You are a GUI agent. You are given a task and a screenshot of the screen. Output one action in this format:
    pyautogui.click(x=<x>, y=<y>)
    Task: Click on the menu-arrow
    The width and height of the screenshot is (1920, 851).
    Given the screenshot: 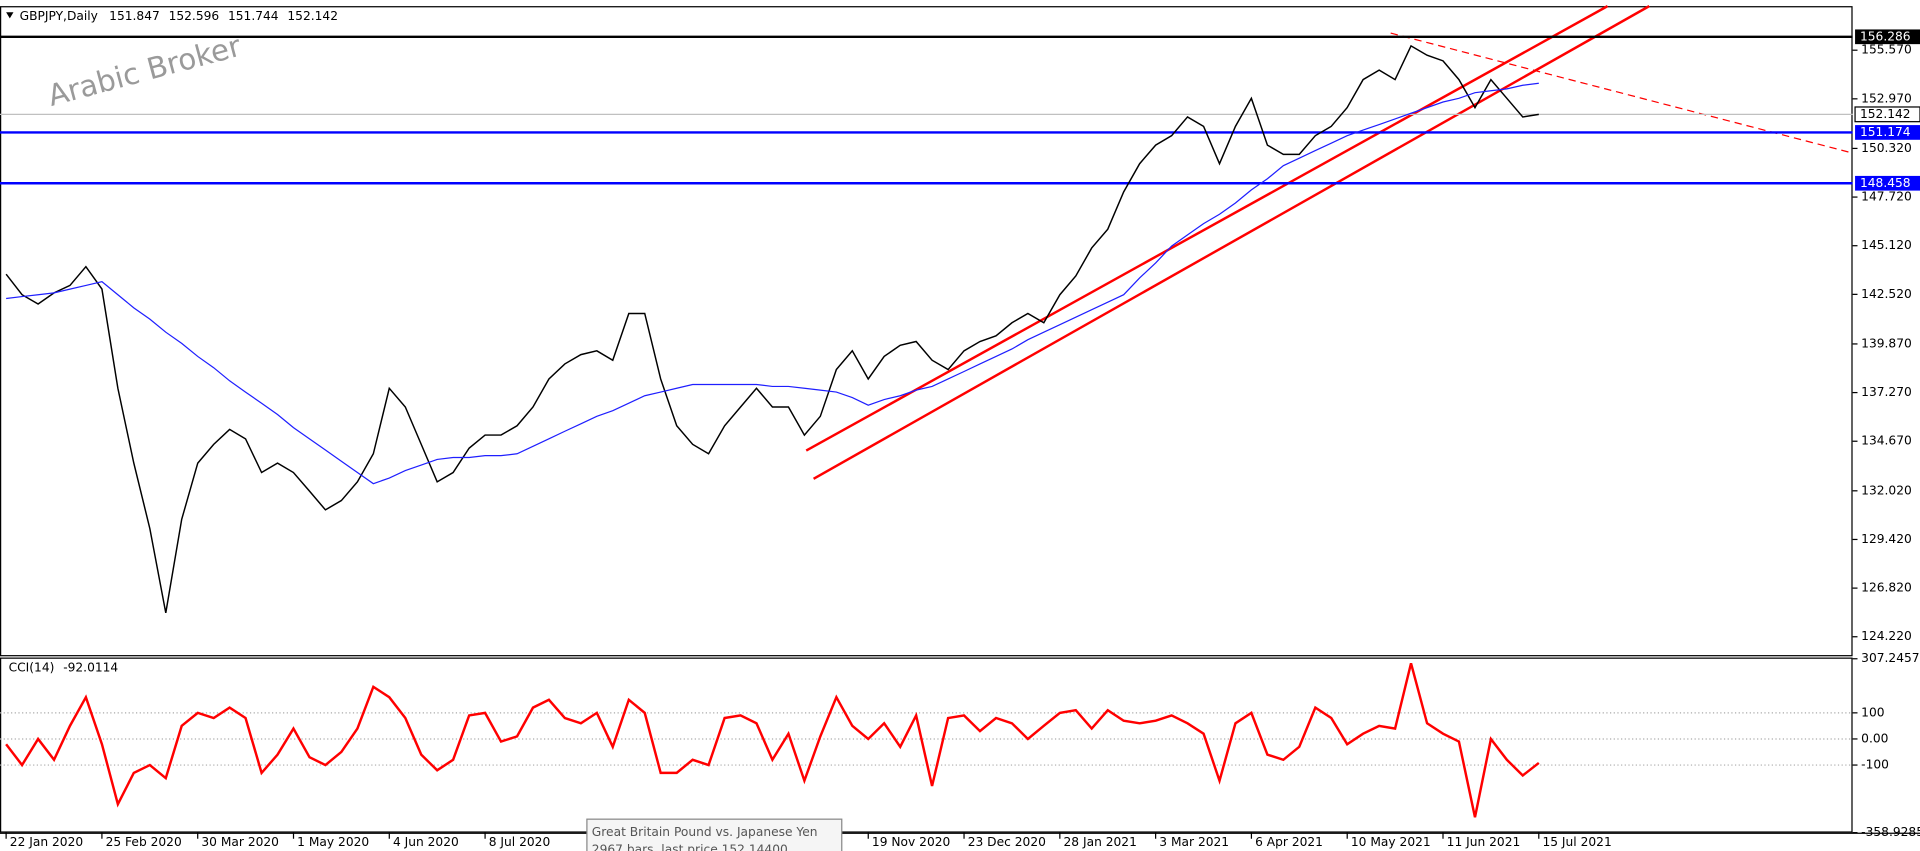 What is the action you would take?
    pyautogui.click(x=10, y=15)
    